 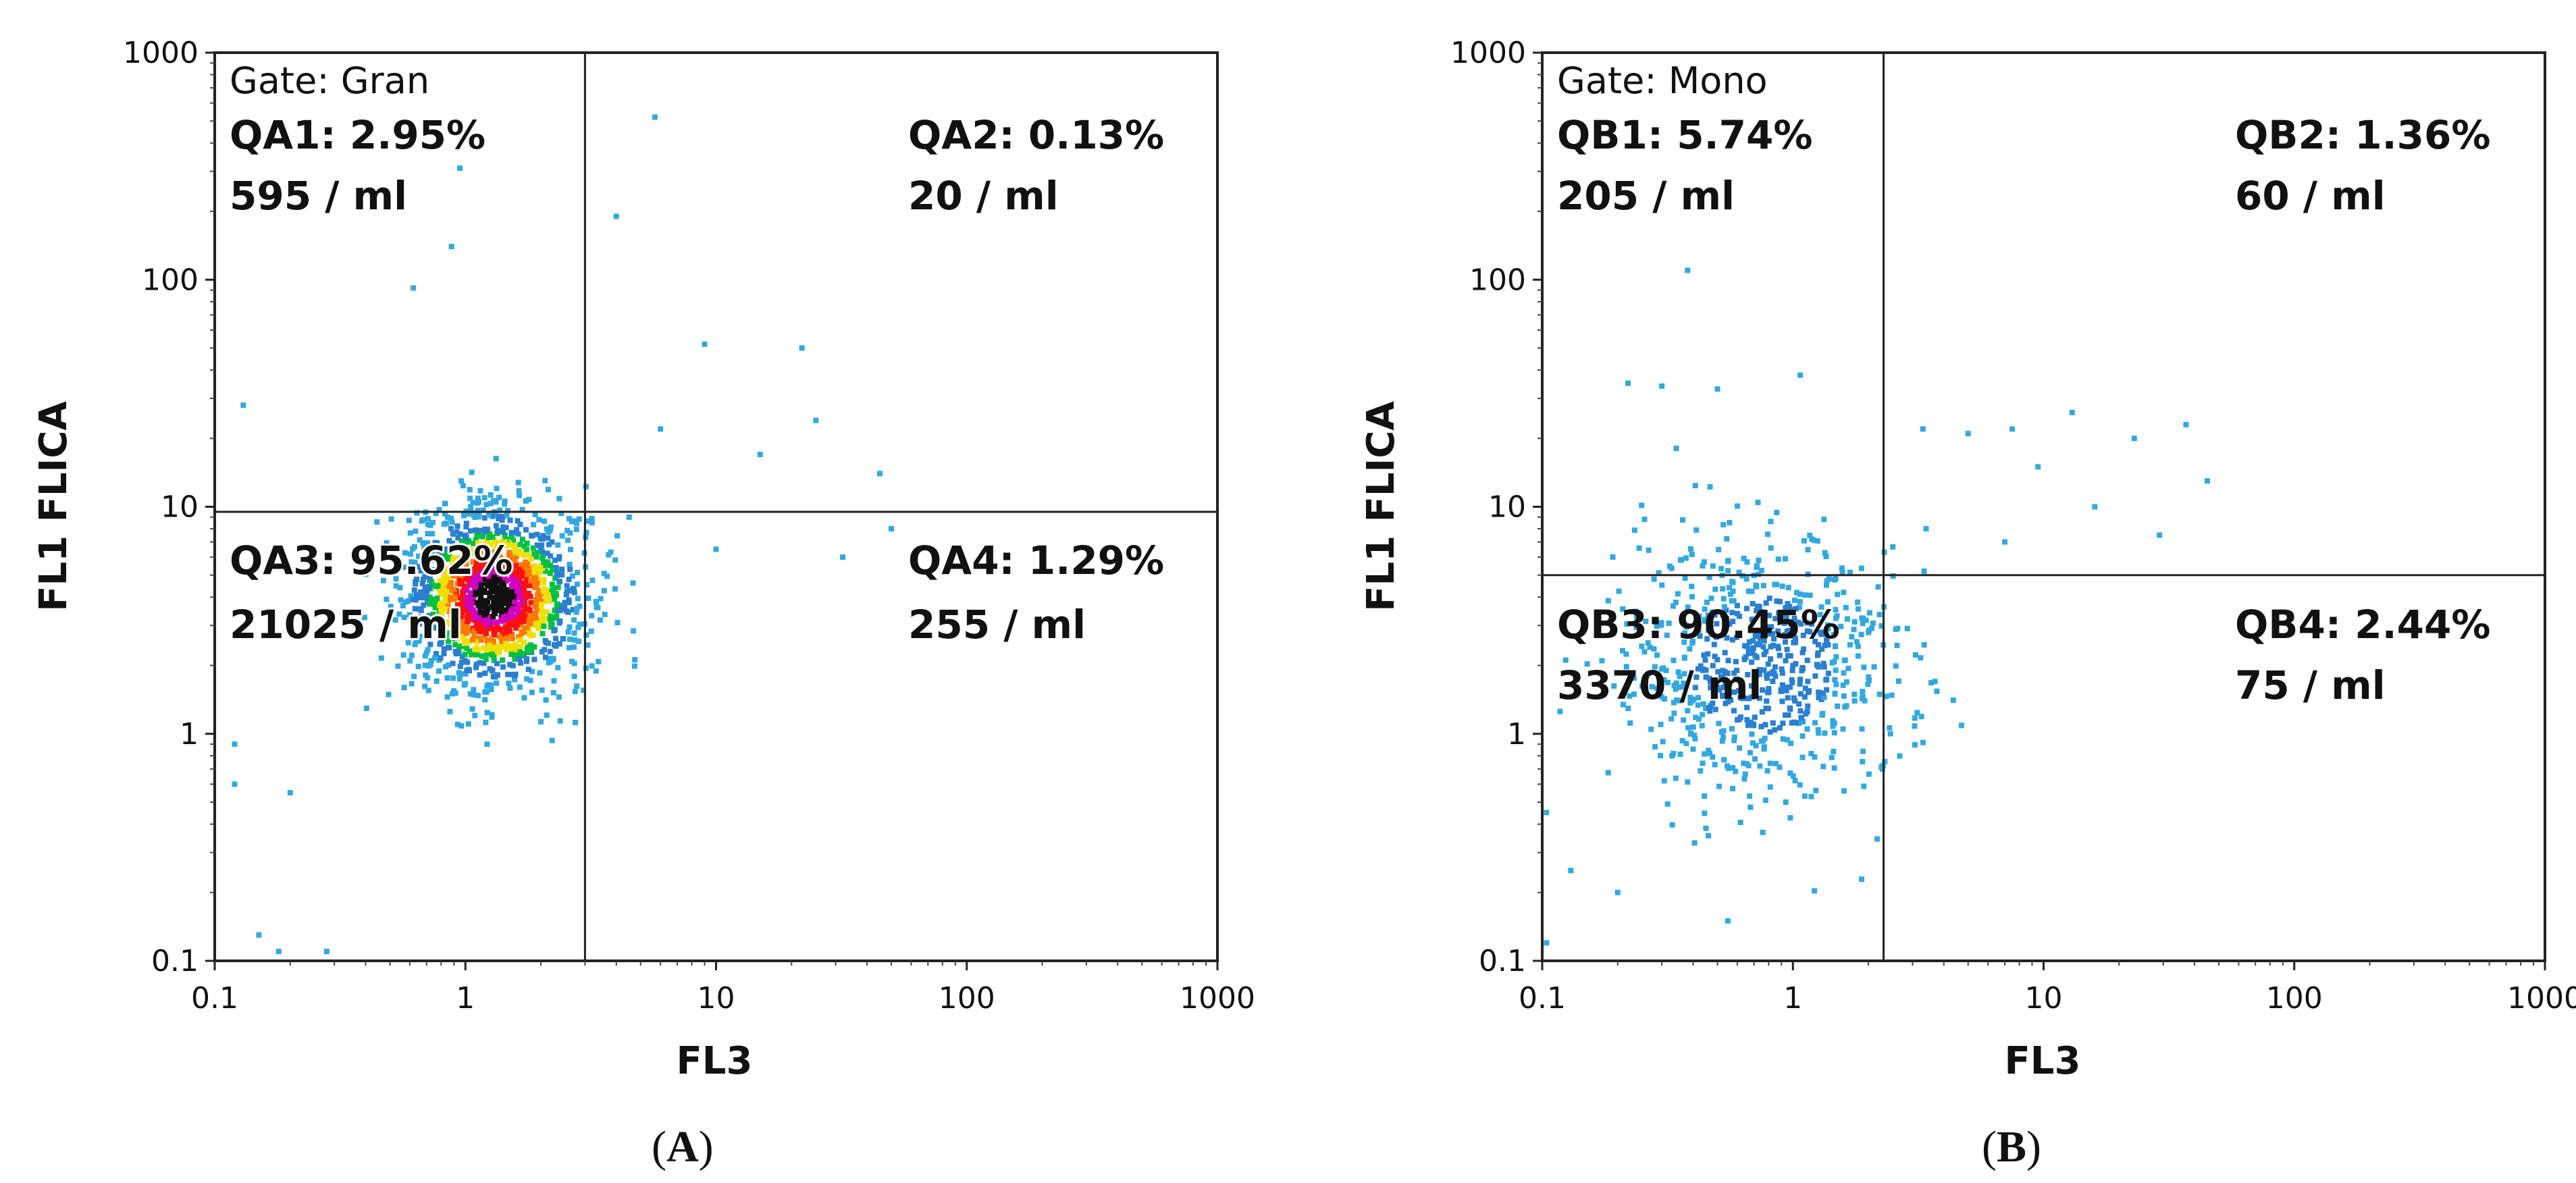 I want to click on quadrant-label-qb3: QB3: 90.45%, so click(x=1698, y=625).